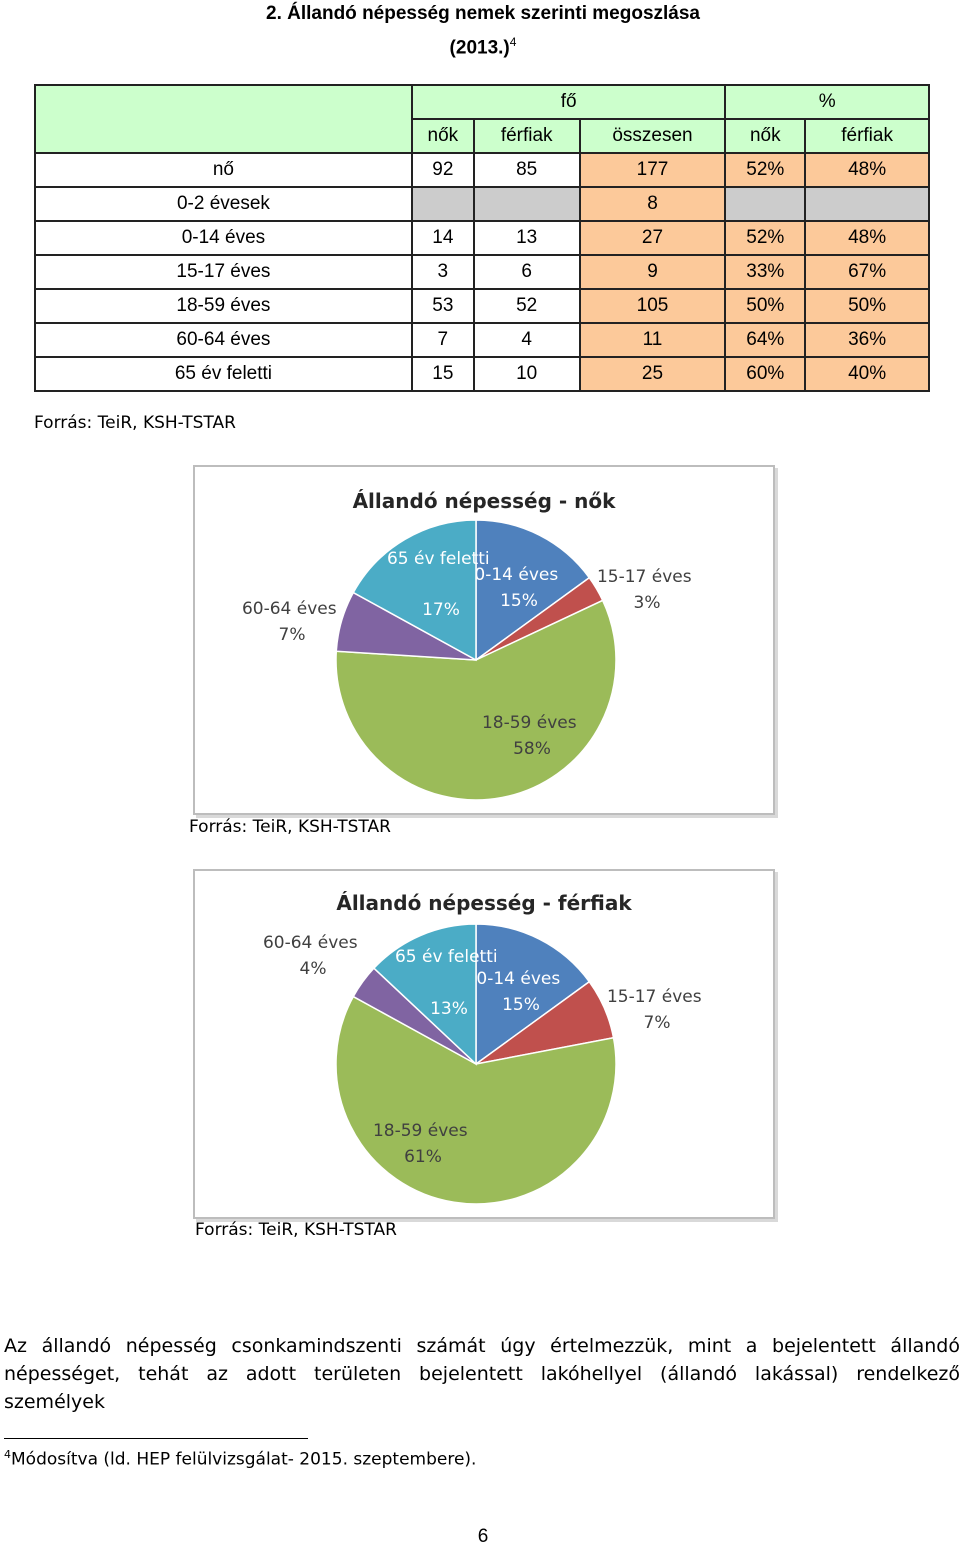 The width and height of the screenshot is (960, 1548). I want to click on row-label: 0-14 éves, so click(223, 238).